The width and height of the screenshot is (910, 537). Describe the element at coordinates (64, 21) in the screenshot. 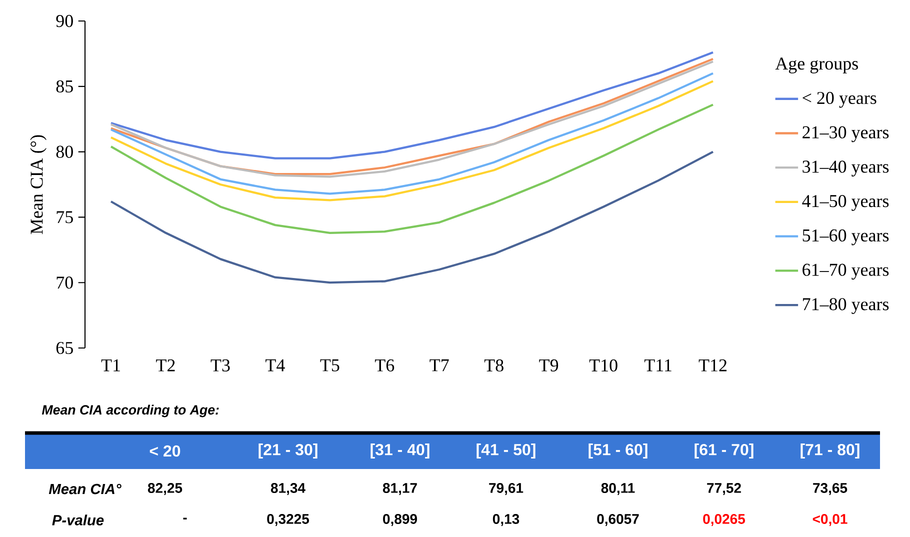

I see `y-tick-label: 90` at that location.